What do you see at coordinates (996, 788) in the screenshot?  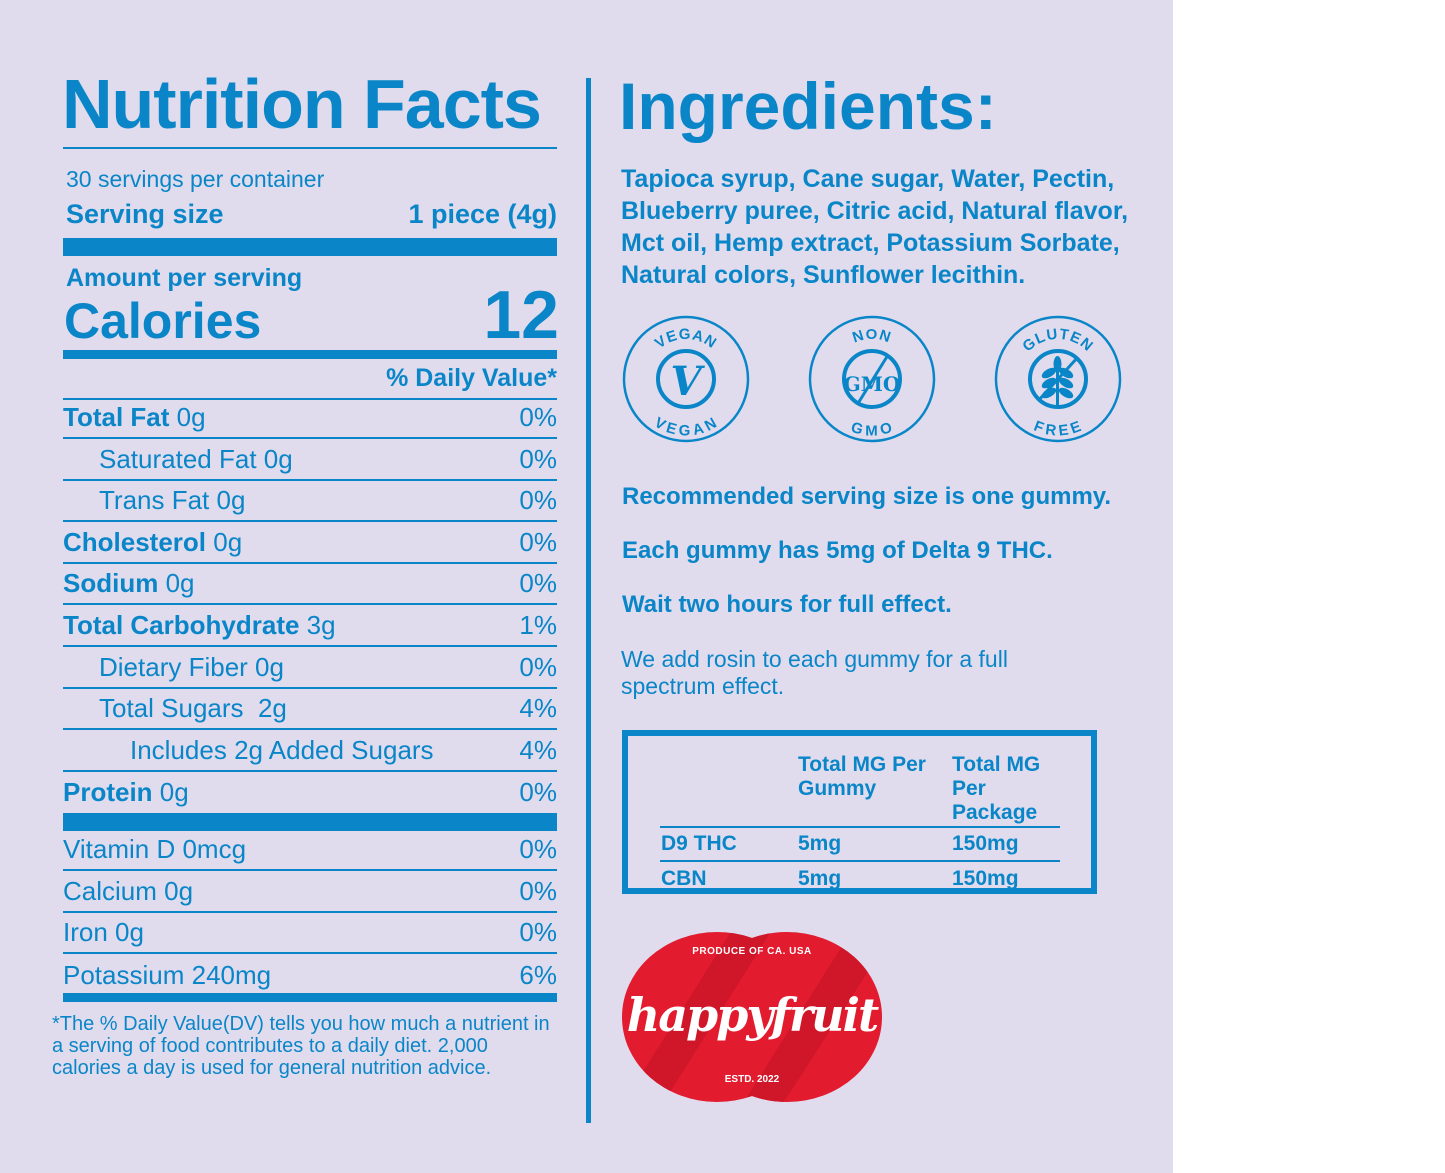 I see `dose-header-package: Total MG Per Package` at bounding box center [996, 788].